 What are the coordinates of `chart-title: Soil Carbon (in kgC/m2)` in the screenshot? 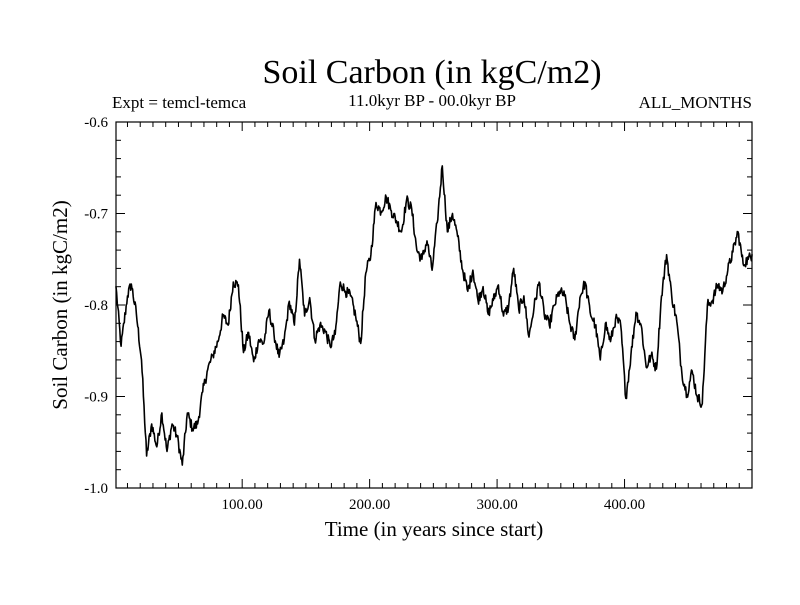 It's located at (431, 72).